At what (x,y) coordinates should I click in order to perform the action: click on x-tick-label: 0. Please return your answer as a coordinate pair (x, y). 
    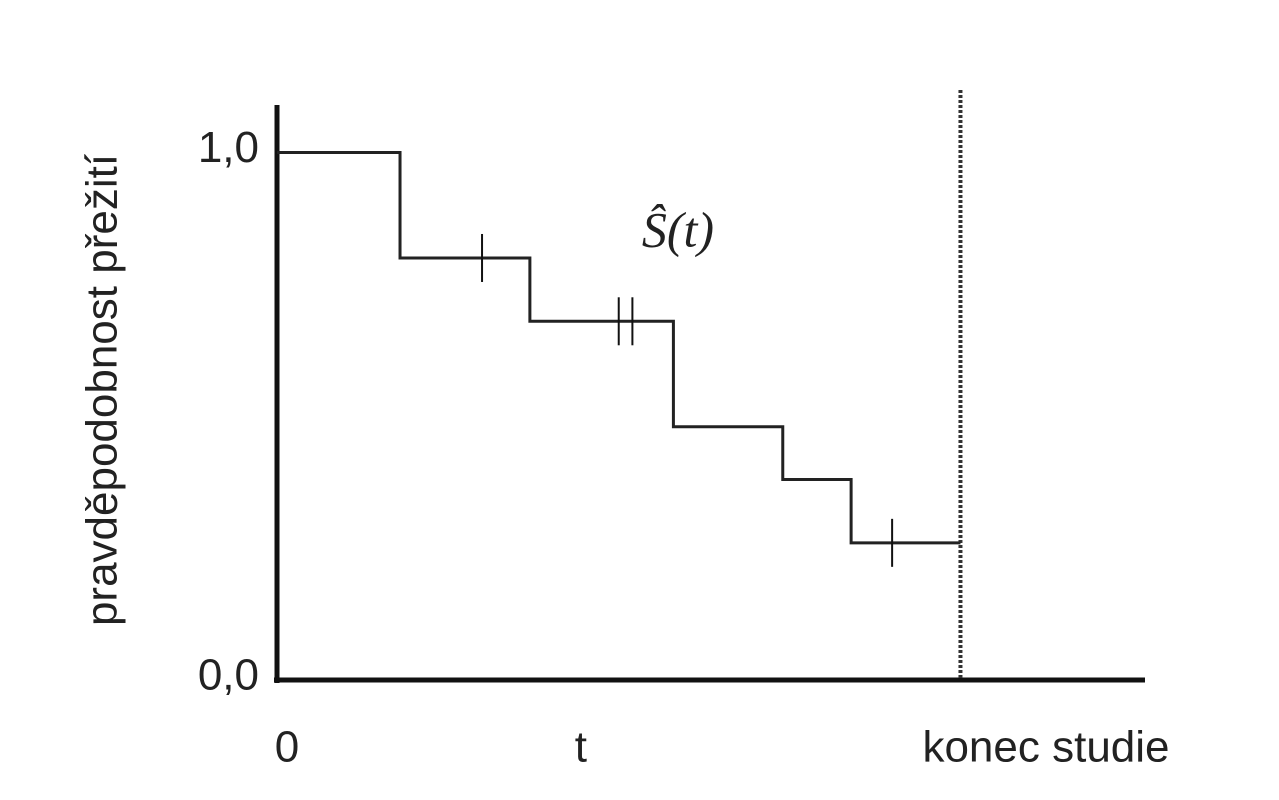
    Looking at the image, I should click on (287, 747).